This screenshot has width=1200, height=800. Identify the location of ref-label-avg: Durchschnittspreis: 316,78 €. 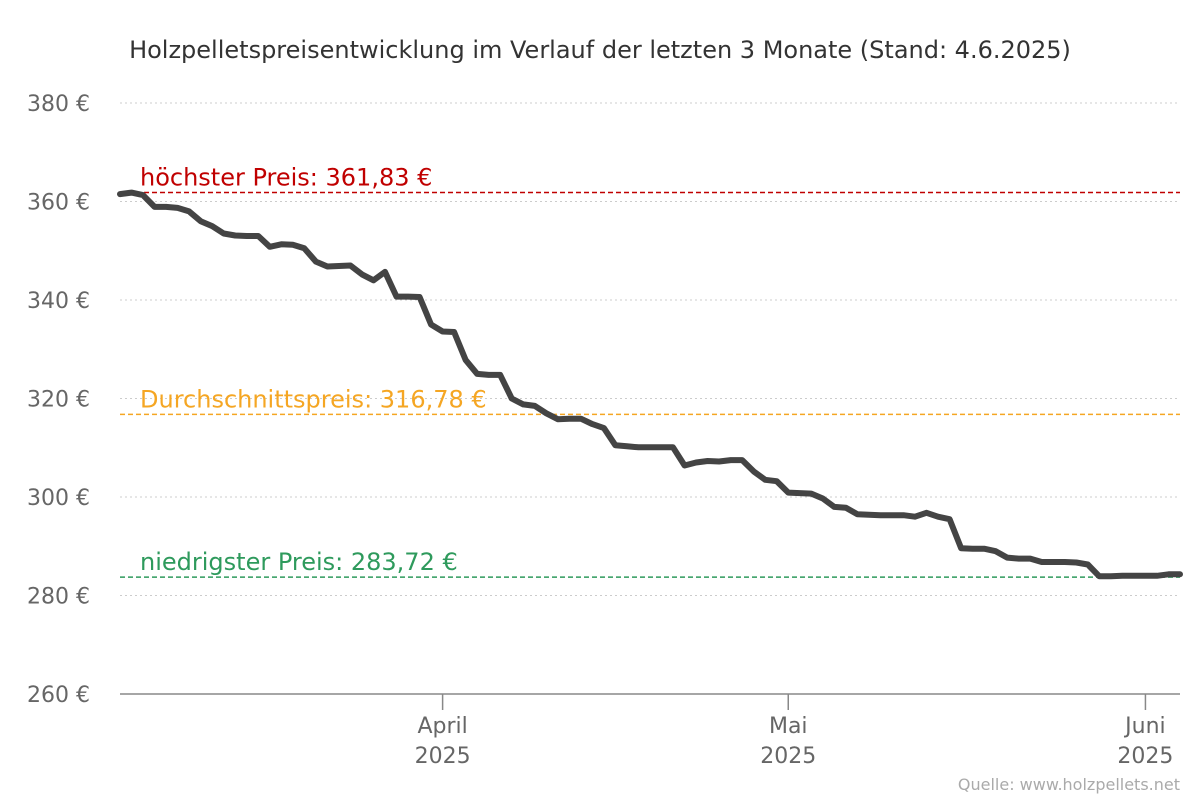
(313, 399).